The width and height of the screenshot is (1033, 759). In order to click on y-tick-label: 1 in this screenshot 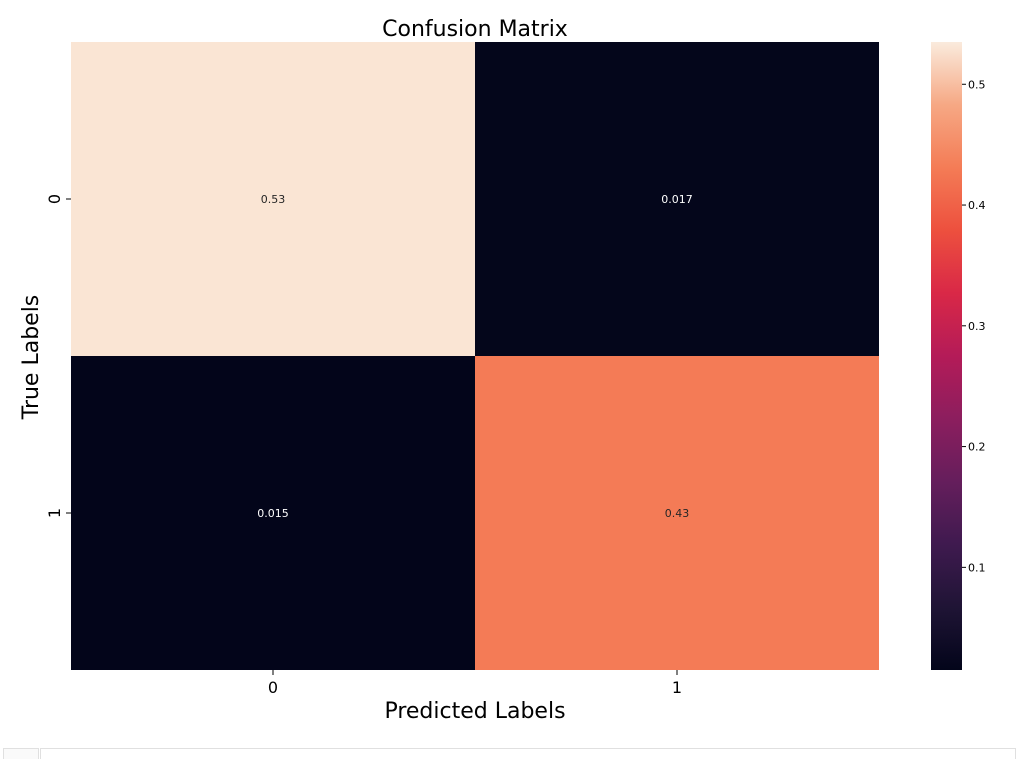, I will do `click(54, 513)`.